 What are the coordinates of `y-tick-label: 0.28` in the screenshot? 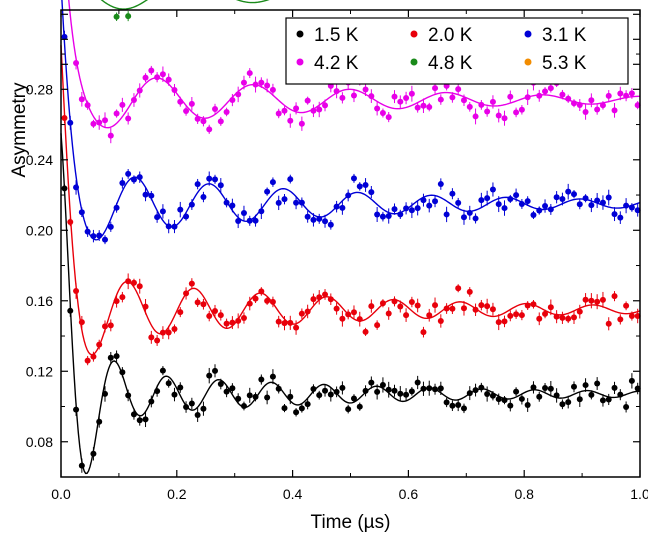 It's located at (39, 89).